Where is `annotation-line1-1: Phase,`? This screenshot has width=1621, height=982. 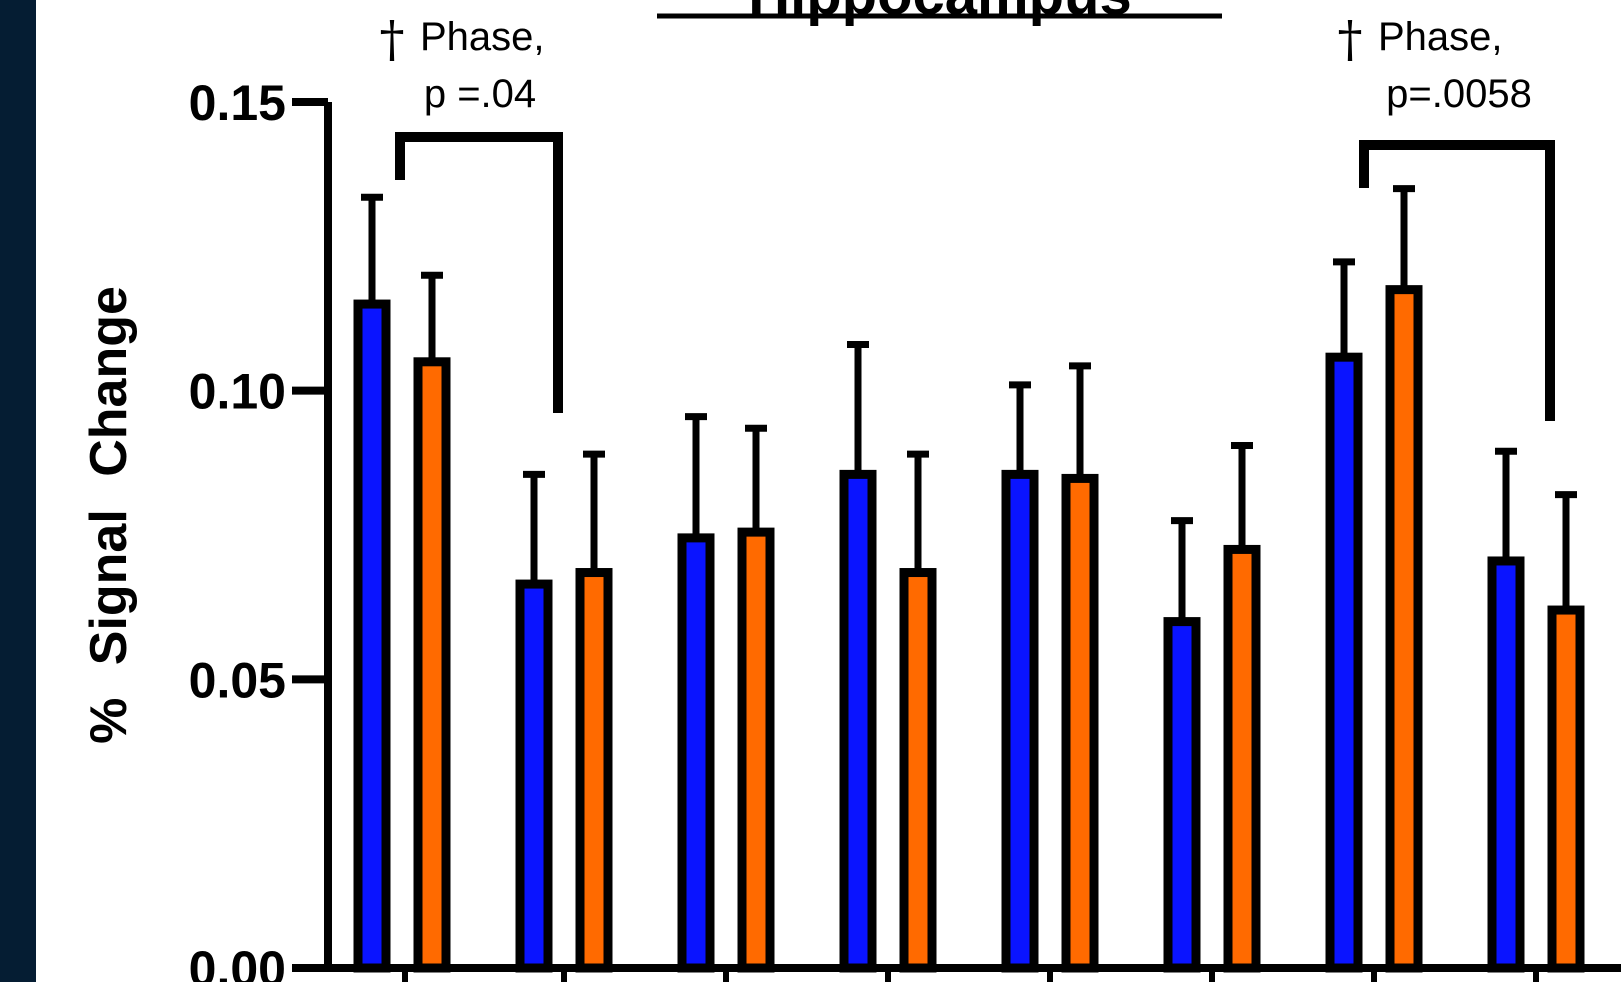 annotation-line1-1: Phase, is located at coordinates (1440, 37).